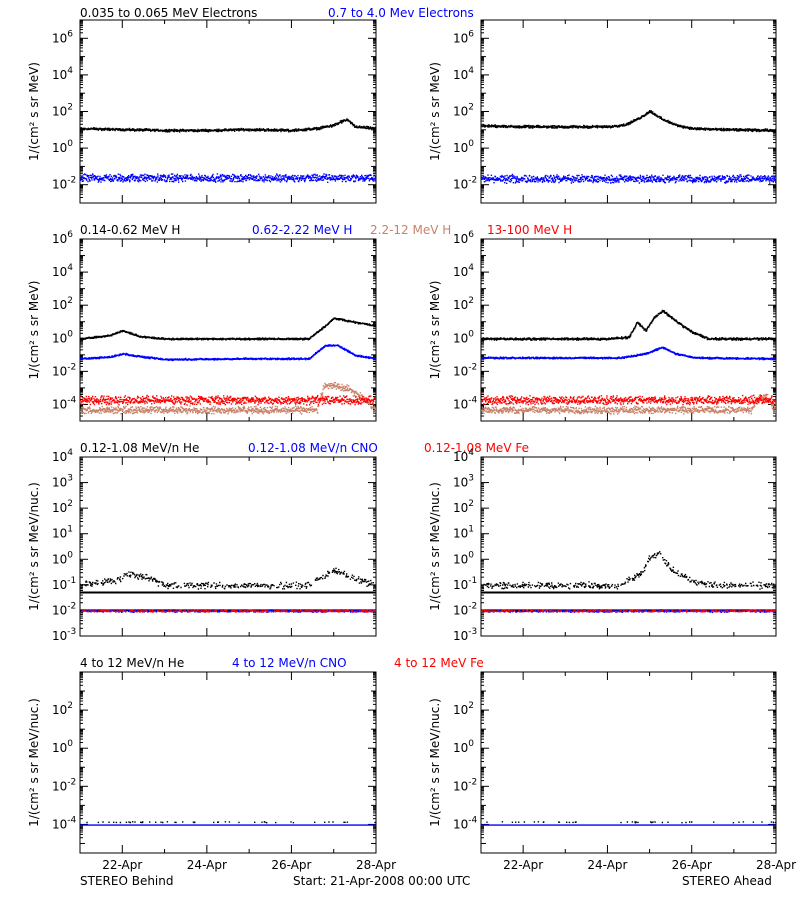 This screenshot has width=800, height=904. I want to click on chart-electrons-ahead: 10⁻² 10⁰ 10² 10⁴ 10⁶ 1/(cm² s sr MeV), so click(602, 111).